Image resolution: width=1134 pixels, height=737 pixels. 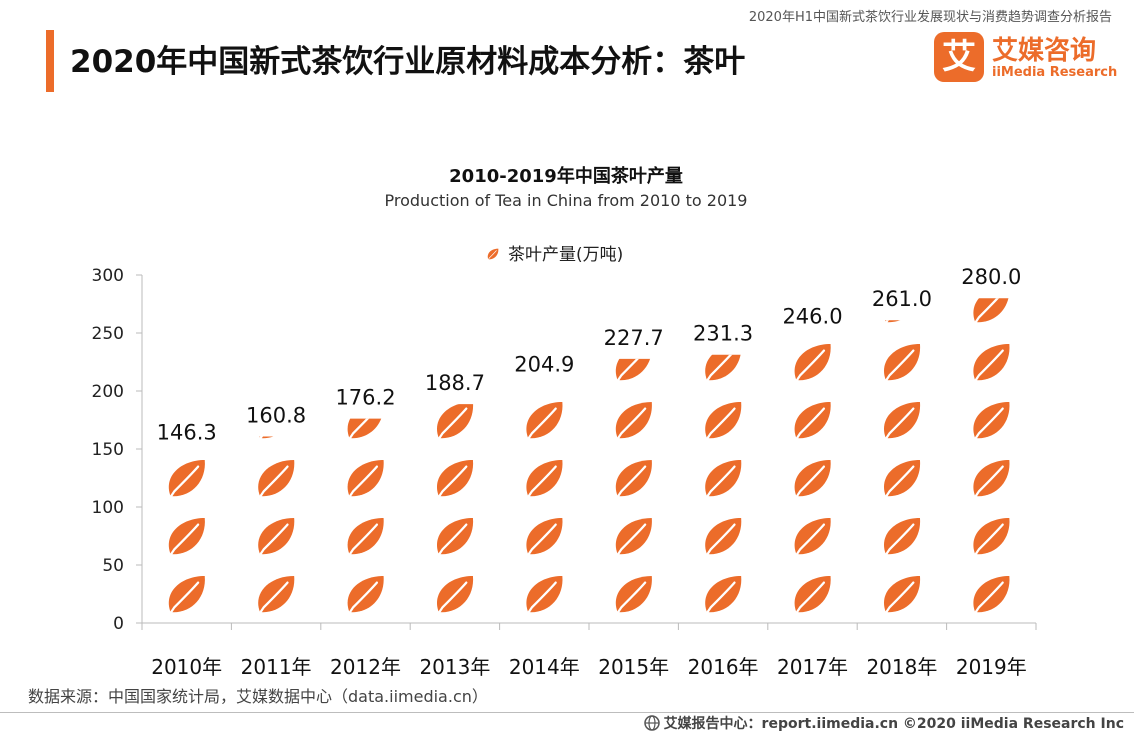 What do you see at coordinates (902, 299) in the screenshot?
I see `value-label: 261.0` at bounding box center [902, 299].